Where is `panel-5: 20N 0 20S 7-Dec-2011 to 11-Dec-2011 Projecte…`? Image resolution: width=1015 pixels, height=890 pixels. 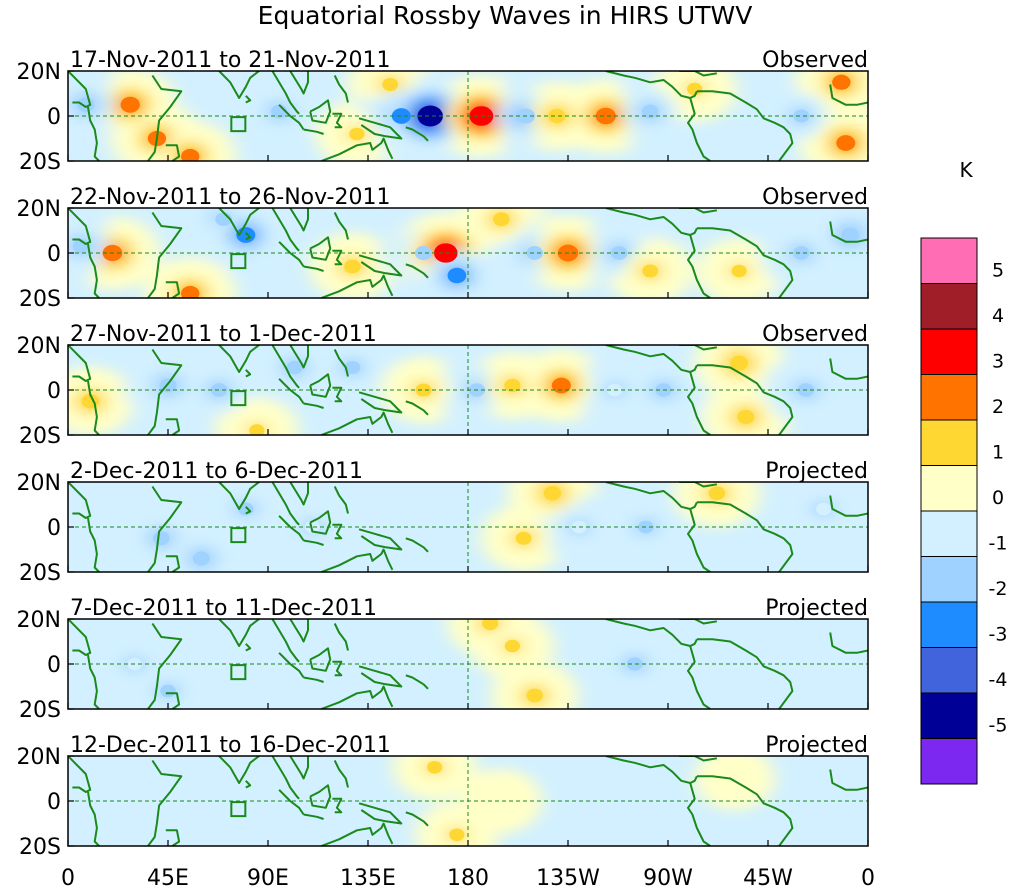 panel-5: 20N 0 20S 7-Dec-2011 to 11-Dec-2011 Projecte… is located at coordinates (443, 659).